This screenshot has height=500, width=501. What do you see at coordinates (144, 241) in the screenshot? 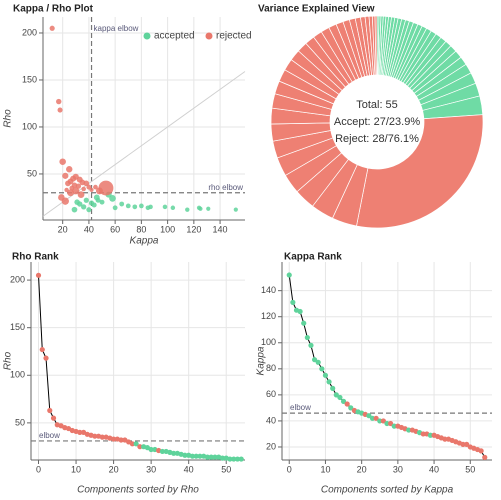
I see `x-axis-title: Kappa` at bounding box center [144, 241].